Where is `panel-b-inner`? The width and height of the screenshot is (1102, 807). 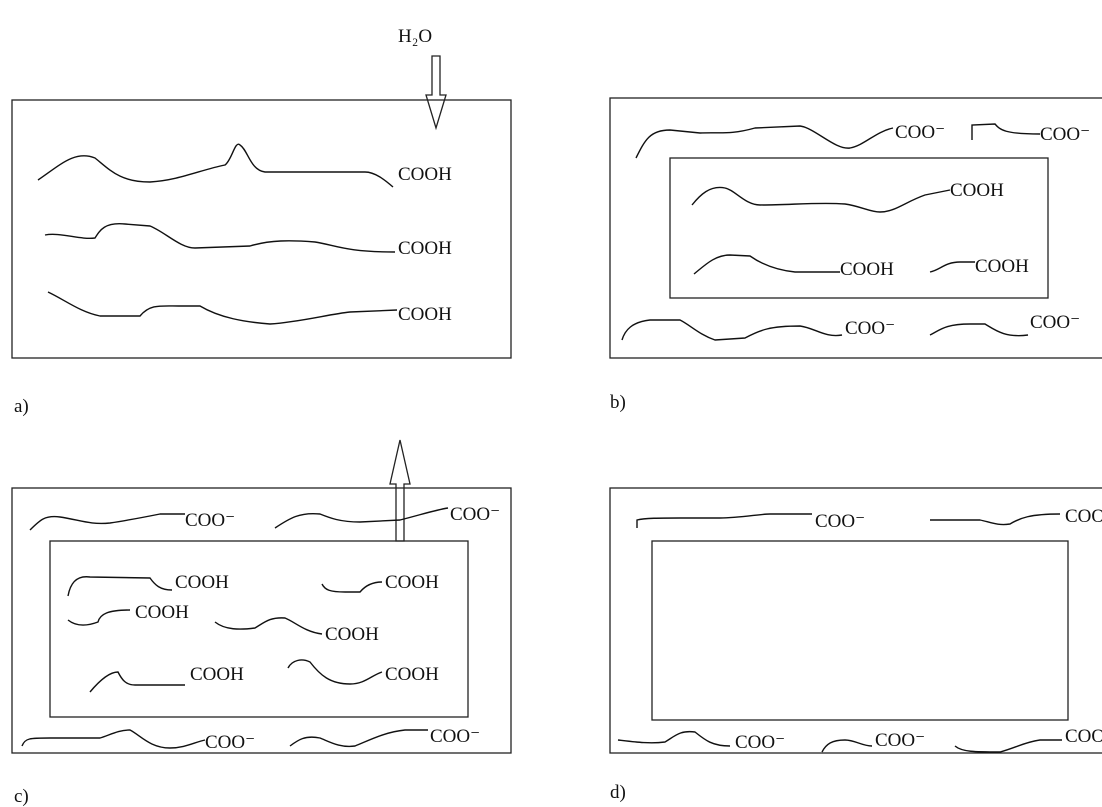
panel-b-inner is located at coordinates (859, 228).